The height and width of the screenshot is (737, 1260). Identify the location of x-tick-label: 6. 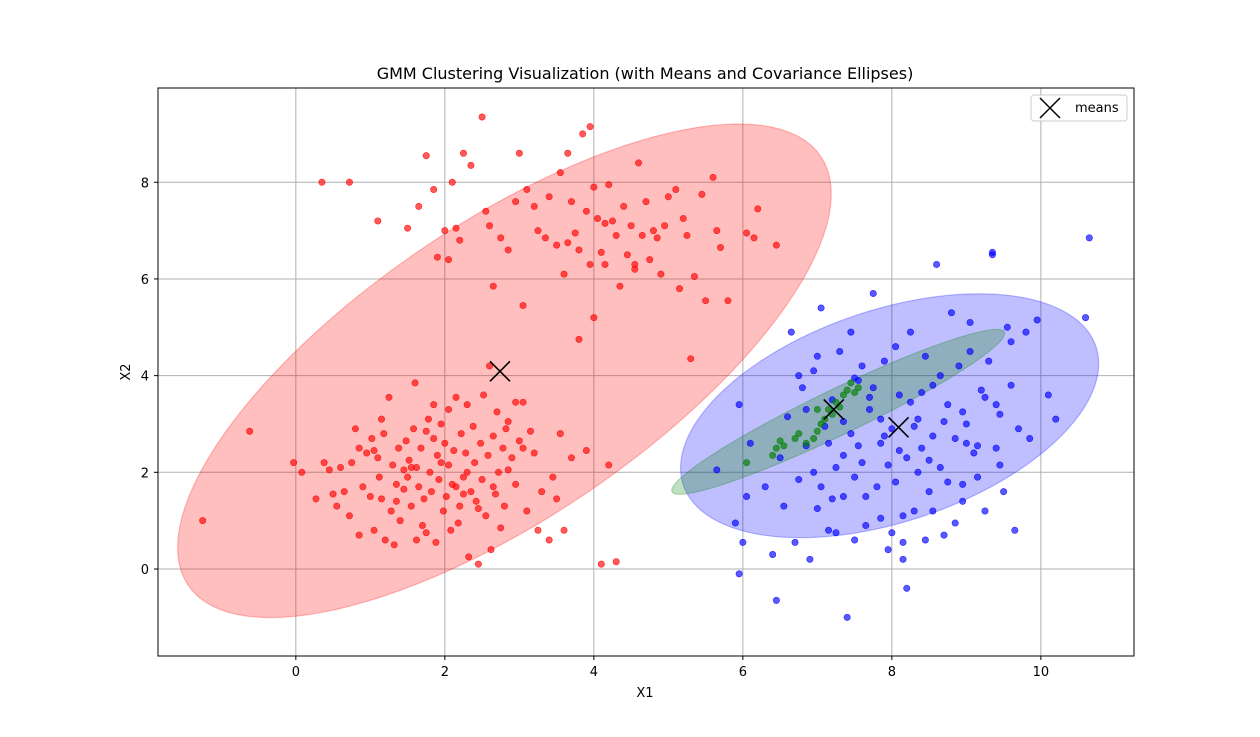
(743, 672).